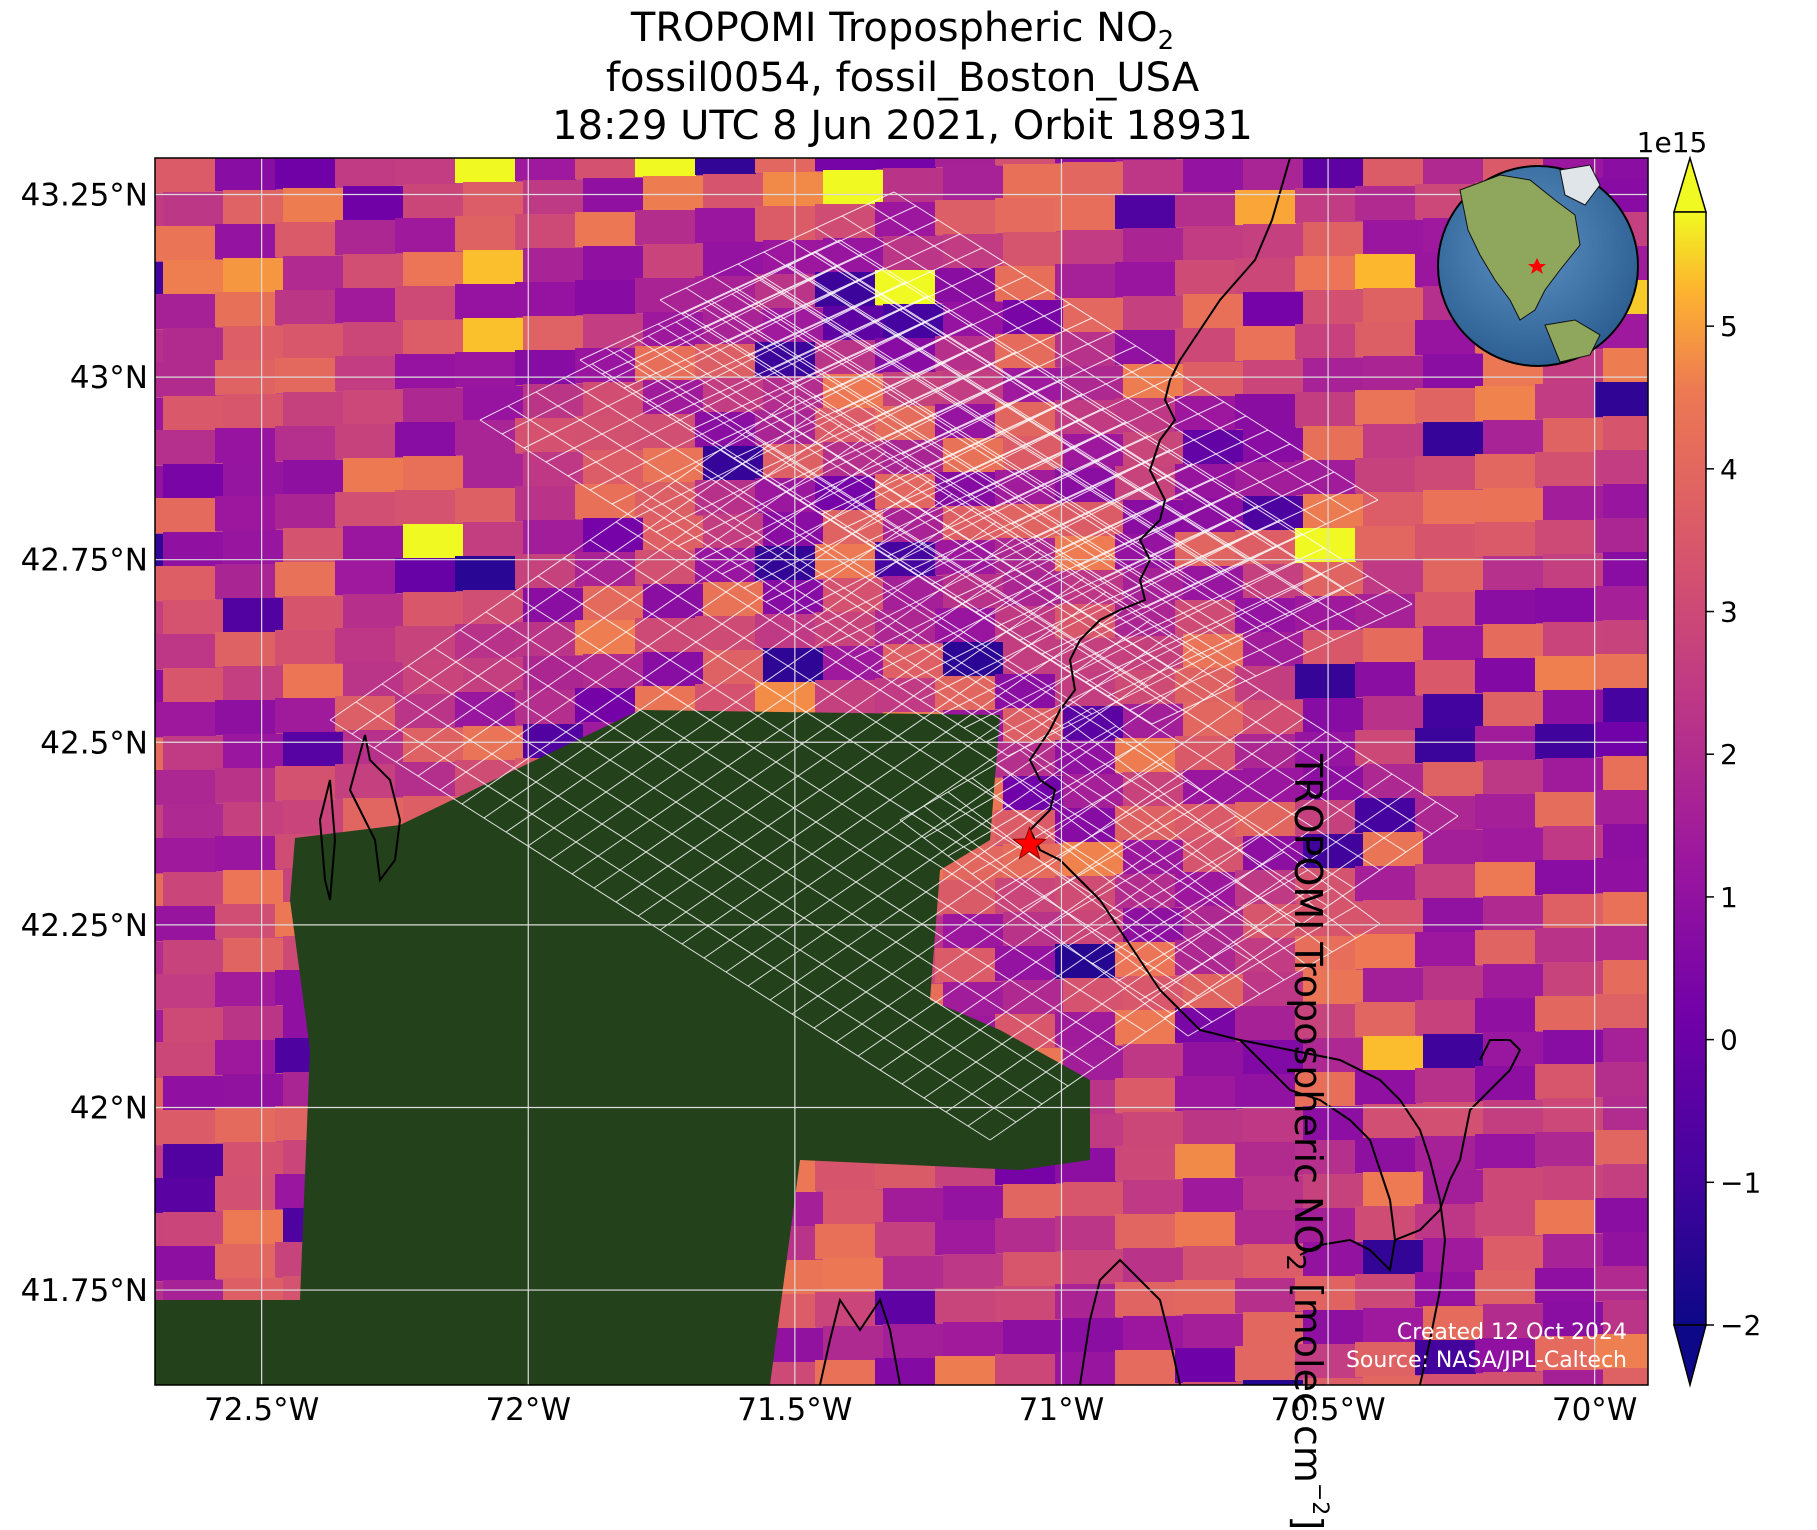  I want to click on colorbar-tick-label: 3, so click(1729, 612).